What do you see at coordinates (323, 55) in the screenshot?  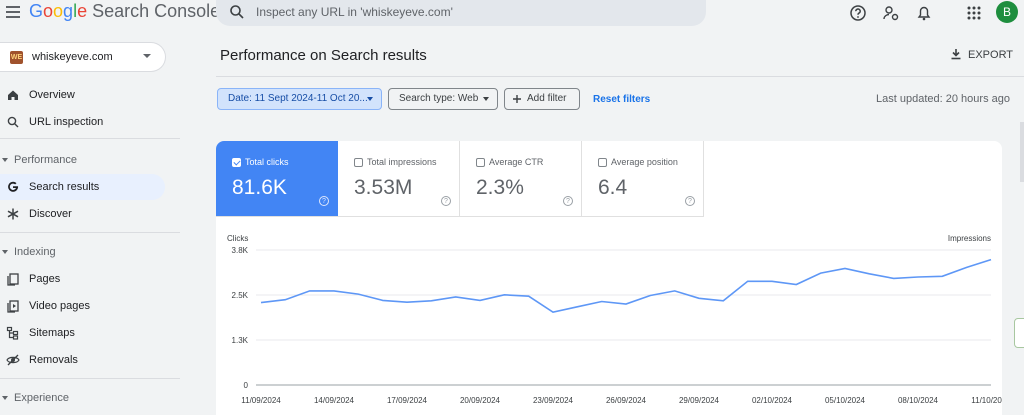 I see `page-title: Performance on Search results` at bounding box center [323, 55].